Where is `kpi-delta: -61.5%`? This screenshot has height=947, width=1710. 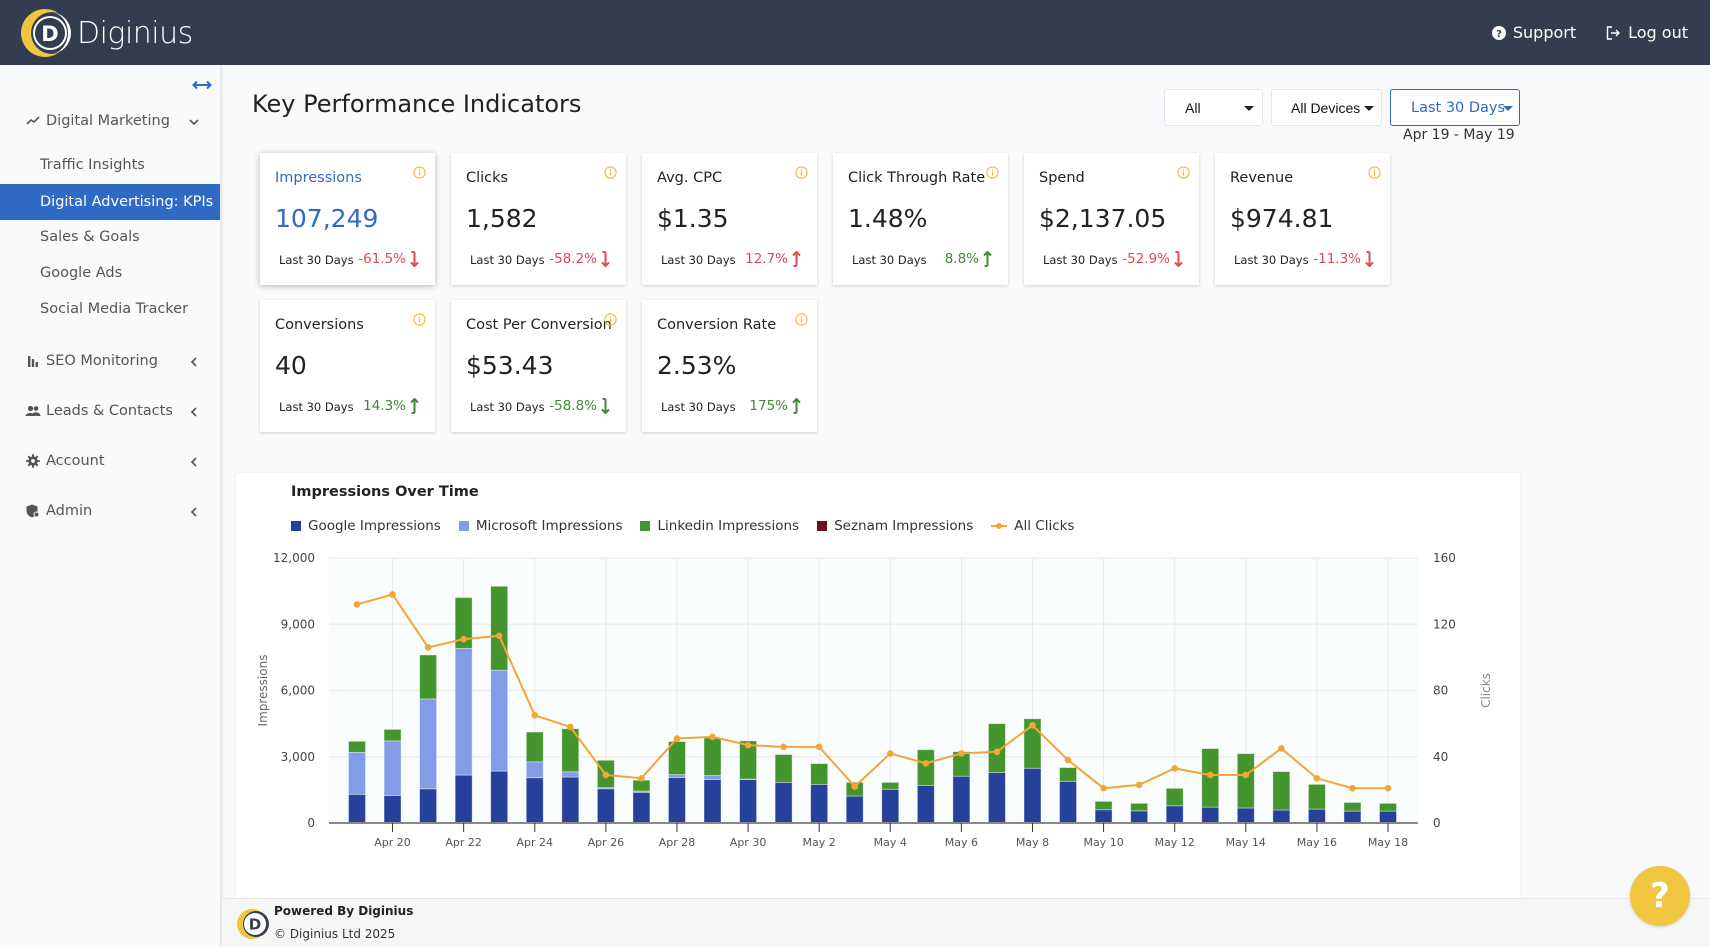
kpi-delta: -61.5% is located at coordinates (388, 259).